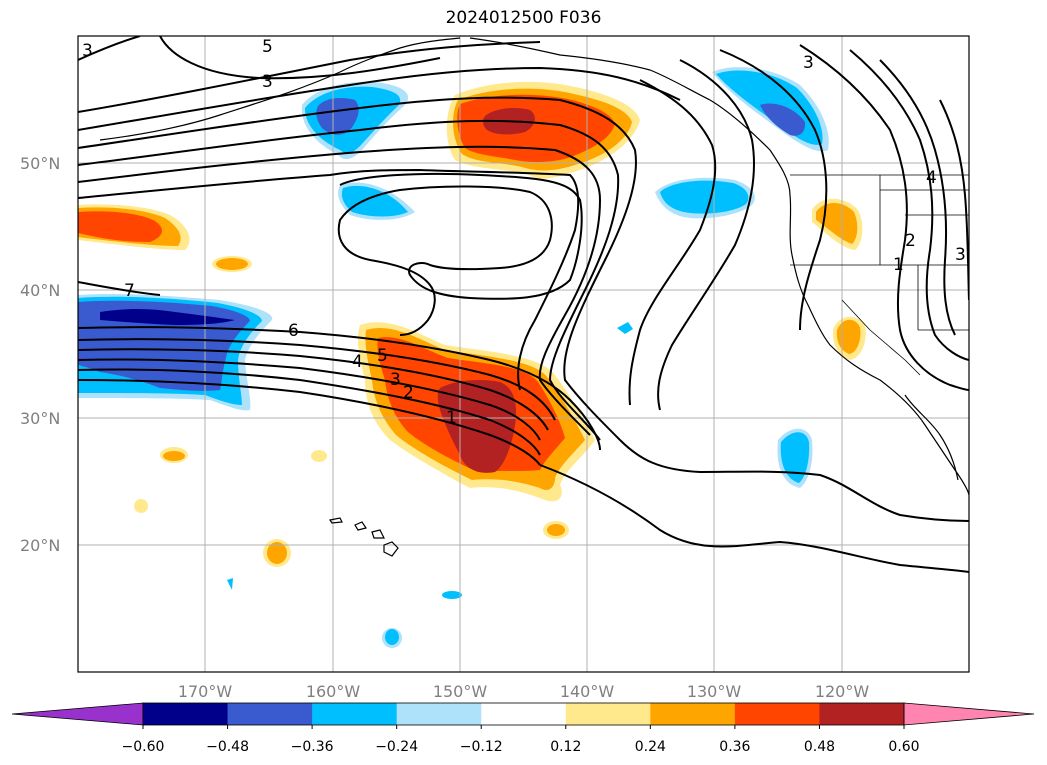 This screenshot has height=765, width=1047. Describe the element at coordinates (277, 553) in the screenshot. I see `warm-spot-5b` at that location.